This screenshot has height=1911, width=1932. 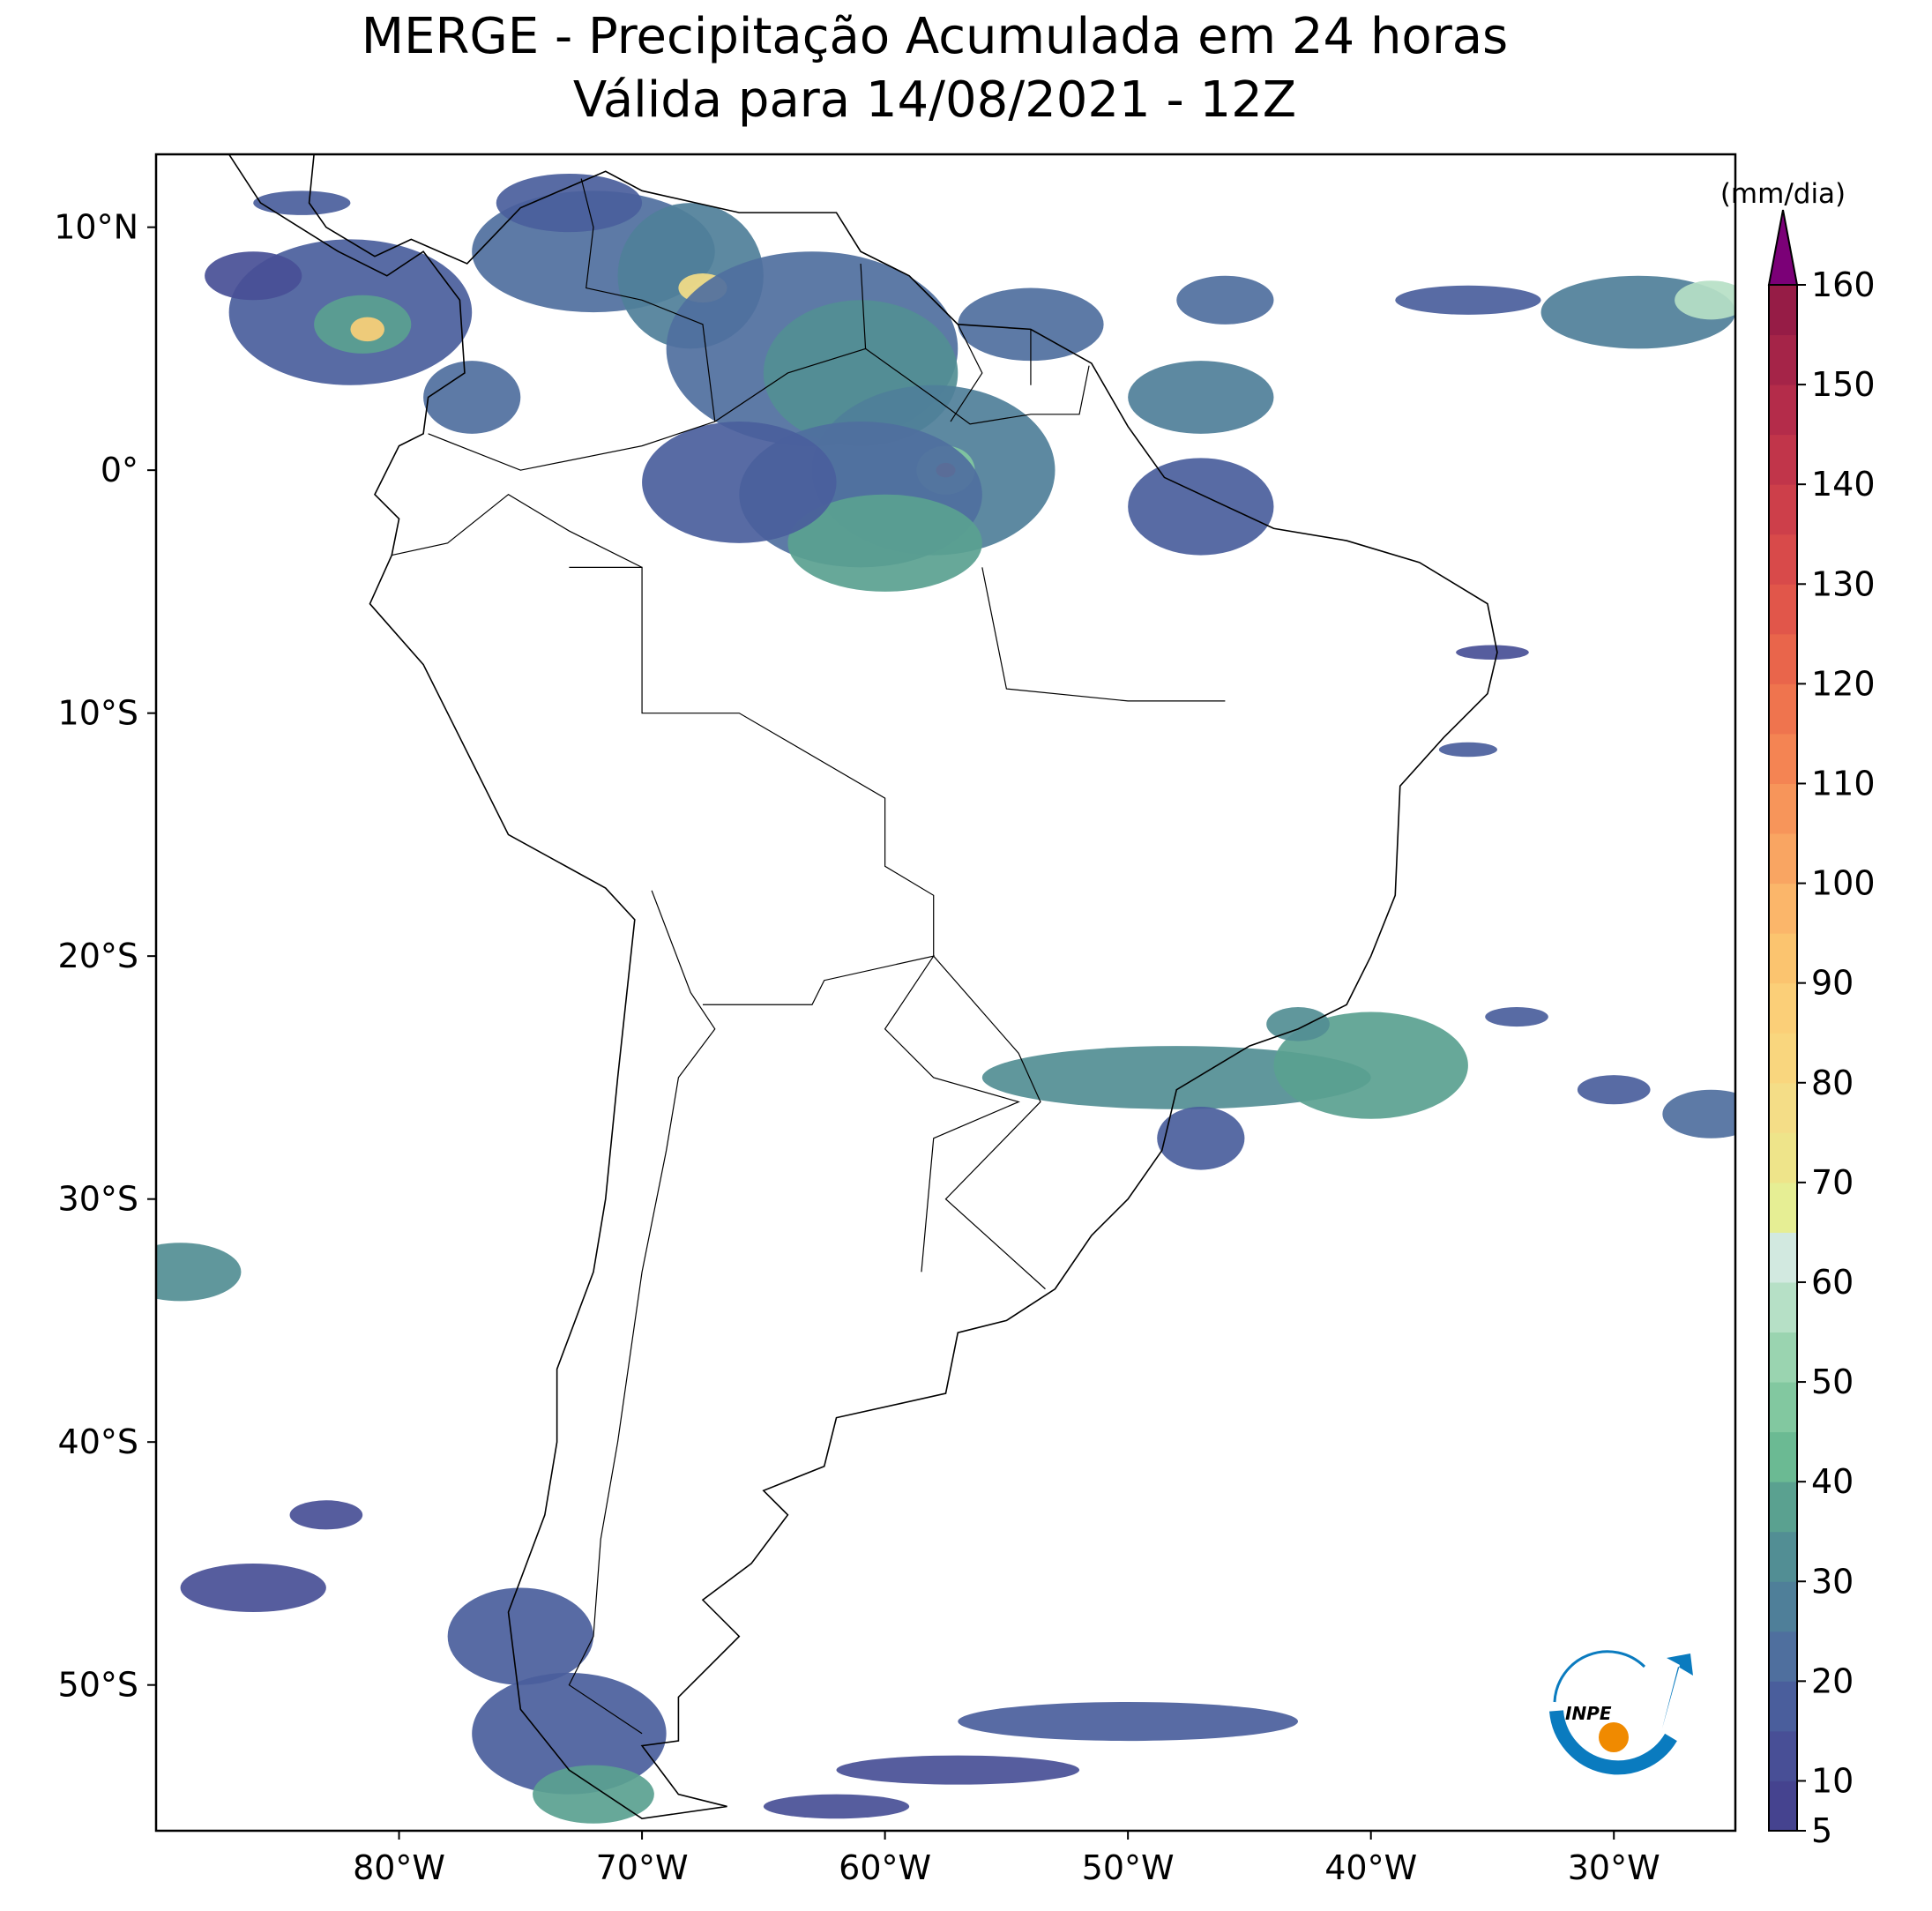 I want to click on colorbar-tick-label: 130, so click(x=1843, y=583).